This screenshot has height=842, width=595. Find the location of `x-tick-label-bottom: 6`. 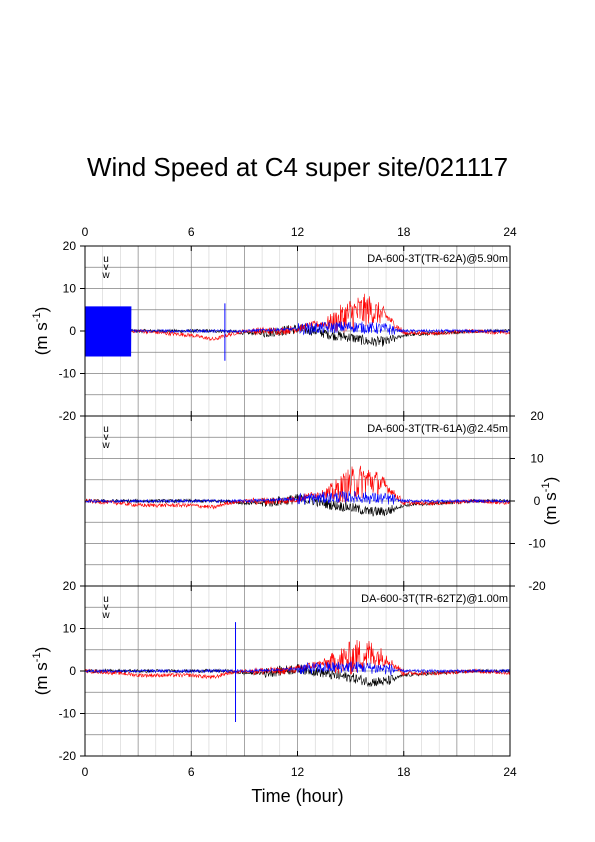

x-tick-label-bottom: 6 is located at coordinates (191, 772).